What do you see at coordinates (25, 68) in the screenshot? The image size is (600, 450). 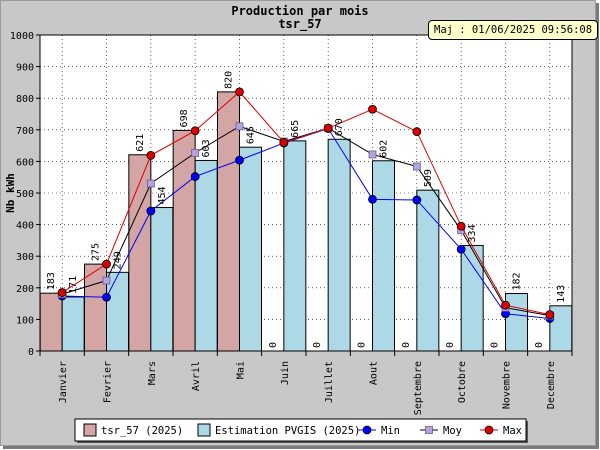 I see `y-tick-label: 900` at bounding box center [25, 68].